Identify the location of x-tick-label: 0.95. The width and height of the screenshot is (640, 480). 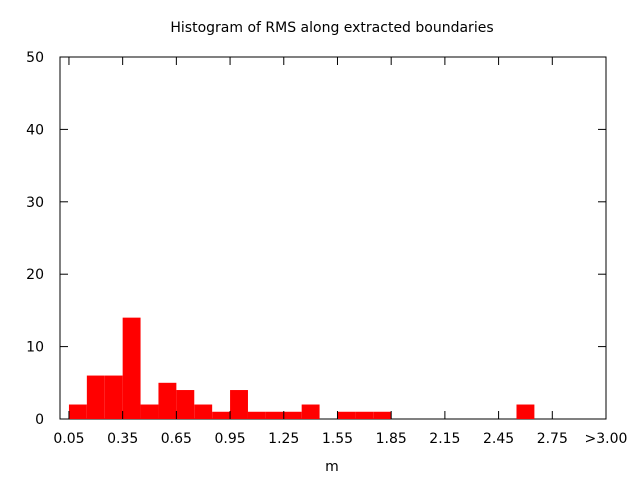
(229, 439).